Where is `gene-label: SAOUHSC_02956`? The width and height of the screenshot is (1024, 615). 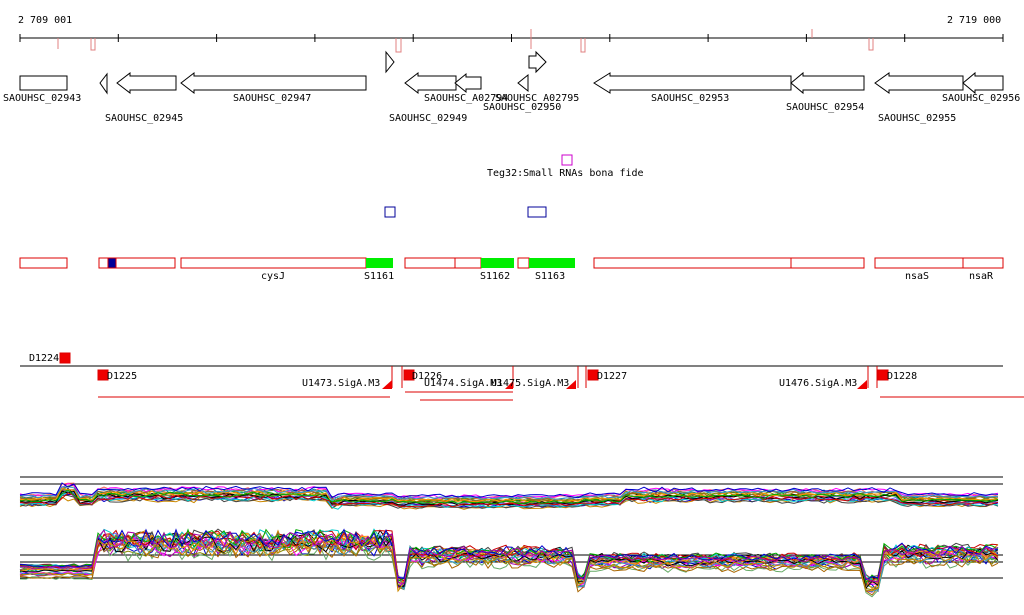
gene-label: SAOUHSC_02956 is located at coordinates (981, 98).